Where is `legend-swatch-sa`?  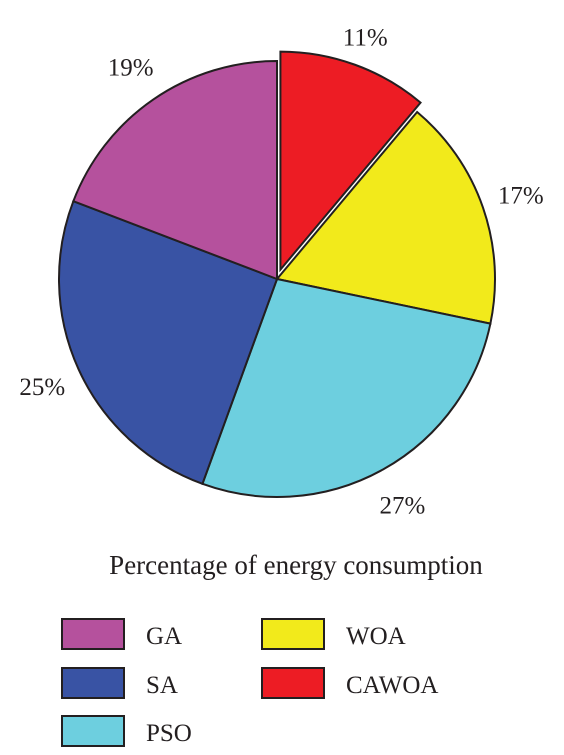 legend-swatch-sa is located at coordinates (93, 683).